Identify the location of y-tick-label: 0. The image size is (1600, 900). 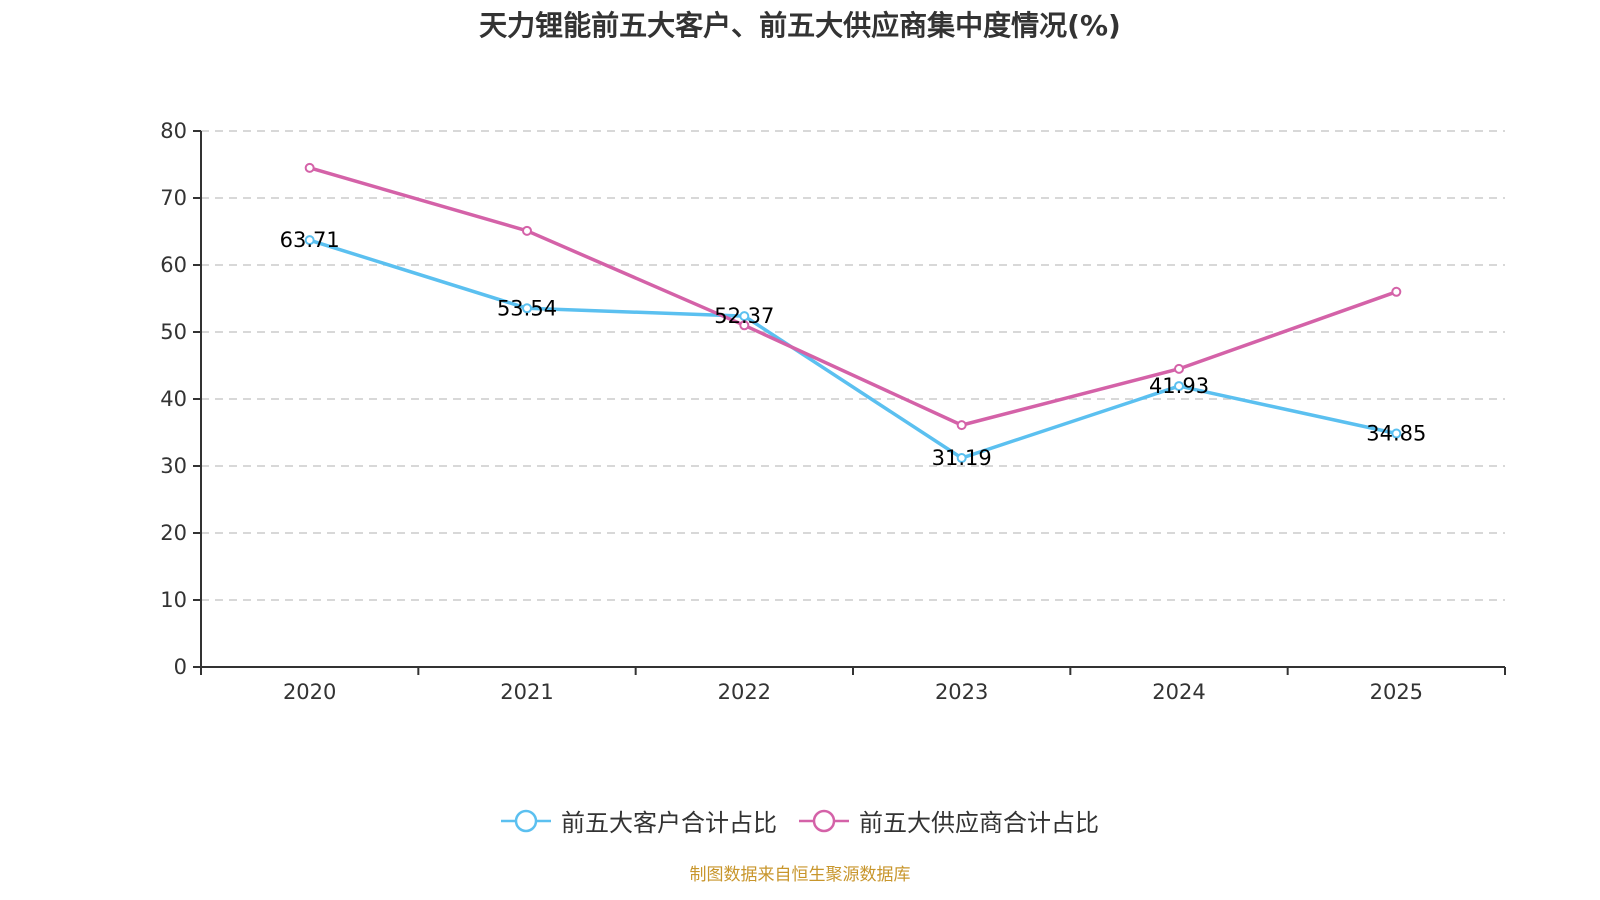
(180, 667).